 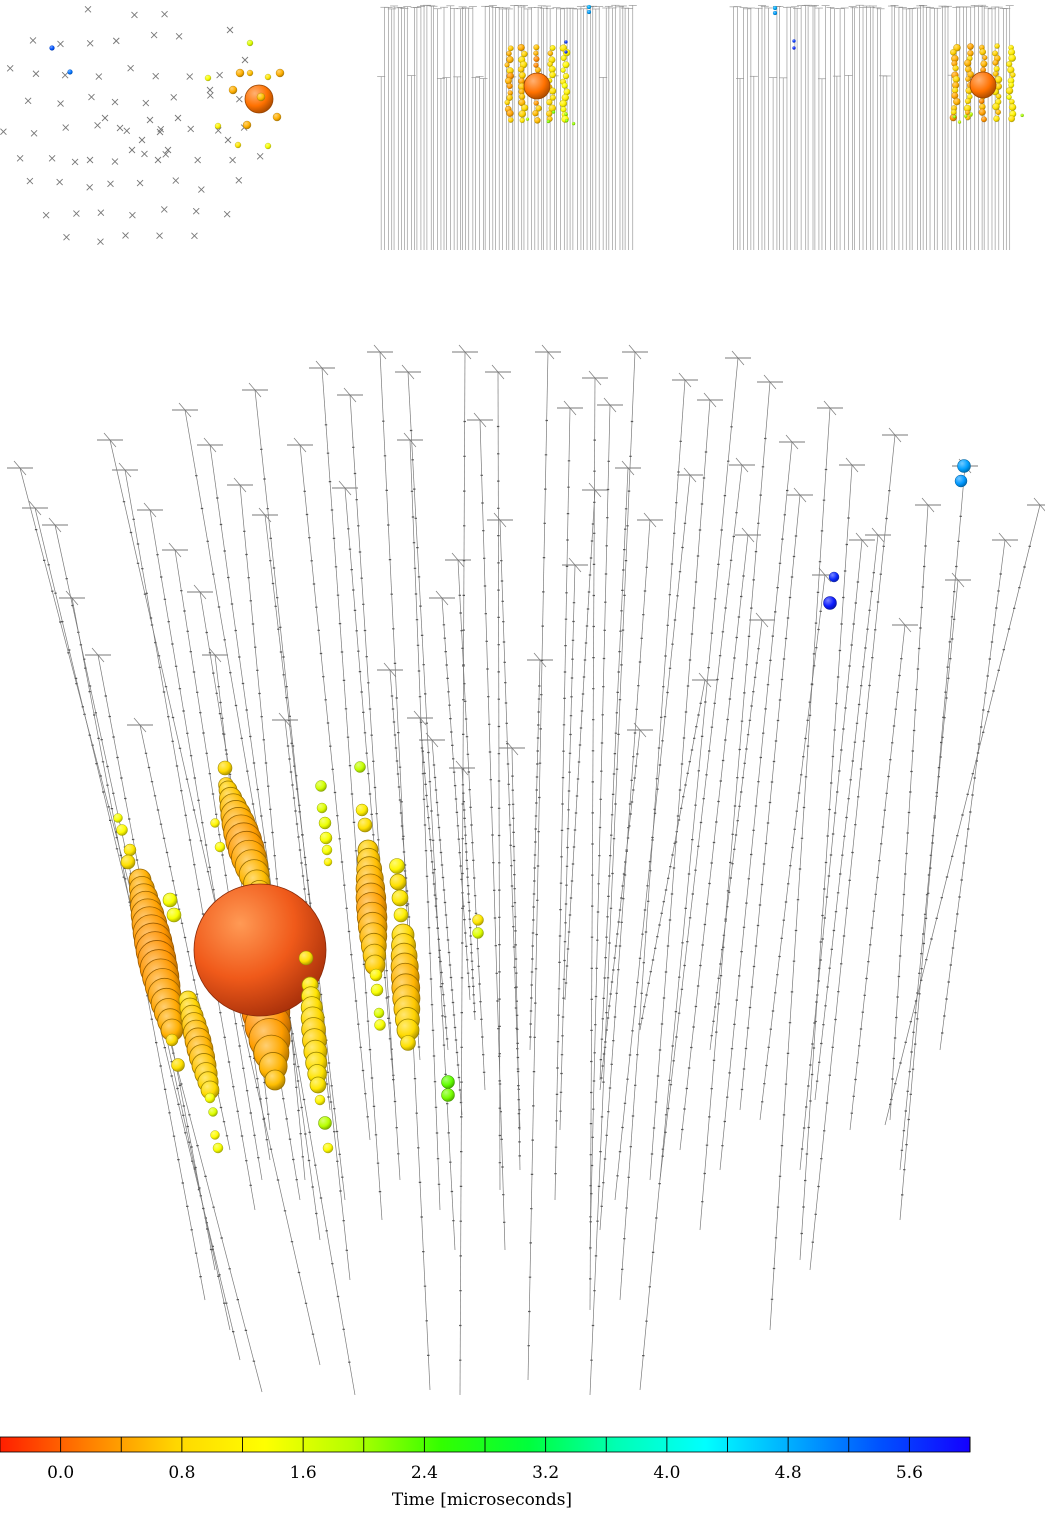 What do you see at coordinates (482, 1500) in the screenshot?
I see `colorbar-title: Time [microseconds]` at bounding box center [482, 1500].